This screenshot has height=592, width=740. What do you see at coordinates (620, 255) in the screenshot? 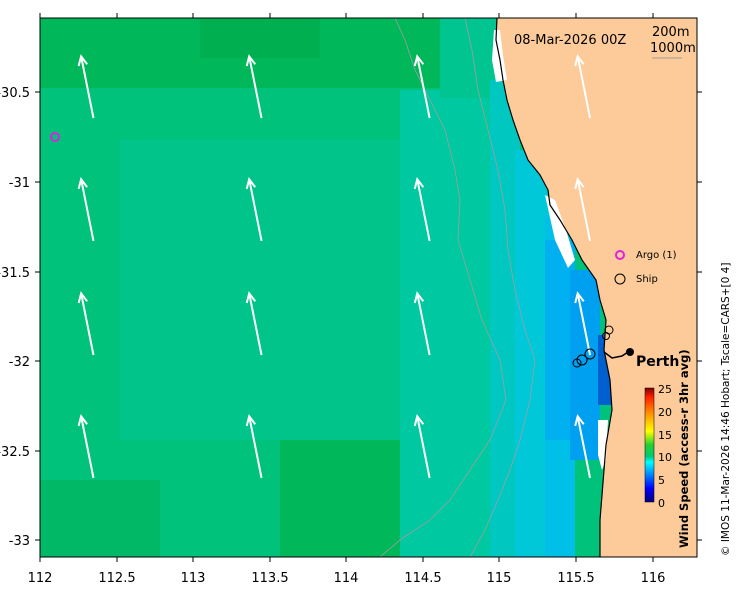
I see `legend-argo-icon` at bounding box center [620, 255].